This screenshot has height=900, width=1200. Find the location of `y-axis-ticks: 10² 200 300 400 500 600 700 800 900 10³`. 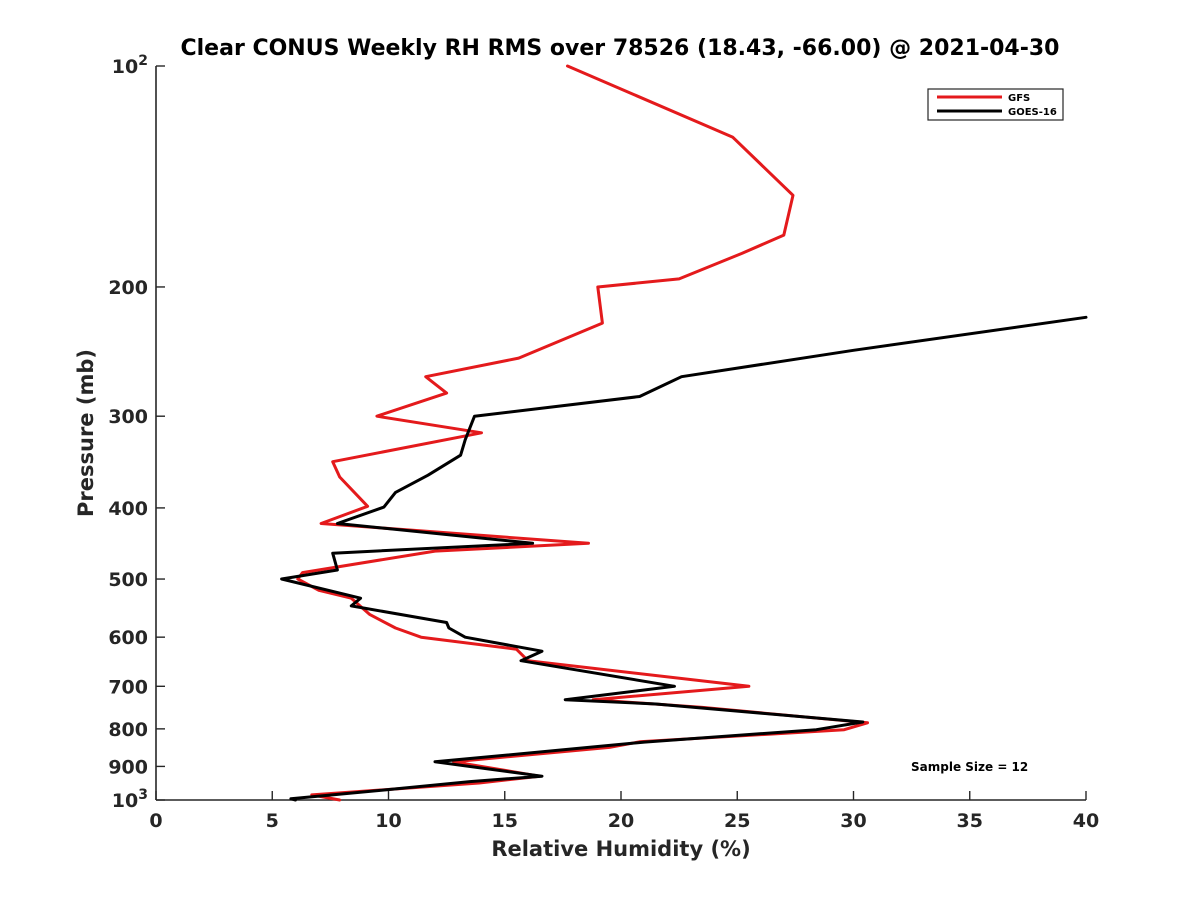

y-axis-ticks: 10² 200 300 400 500 600 700 800 900 10³ is located at coordinates (136, 432).